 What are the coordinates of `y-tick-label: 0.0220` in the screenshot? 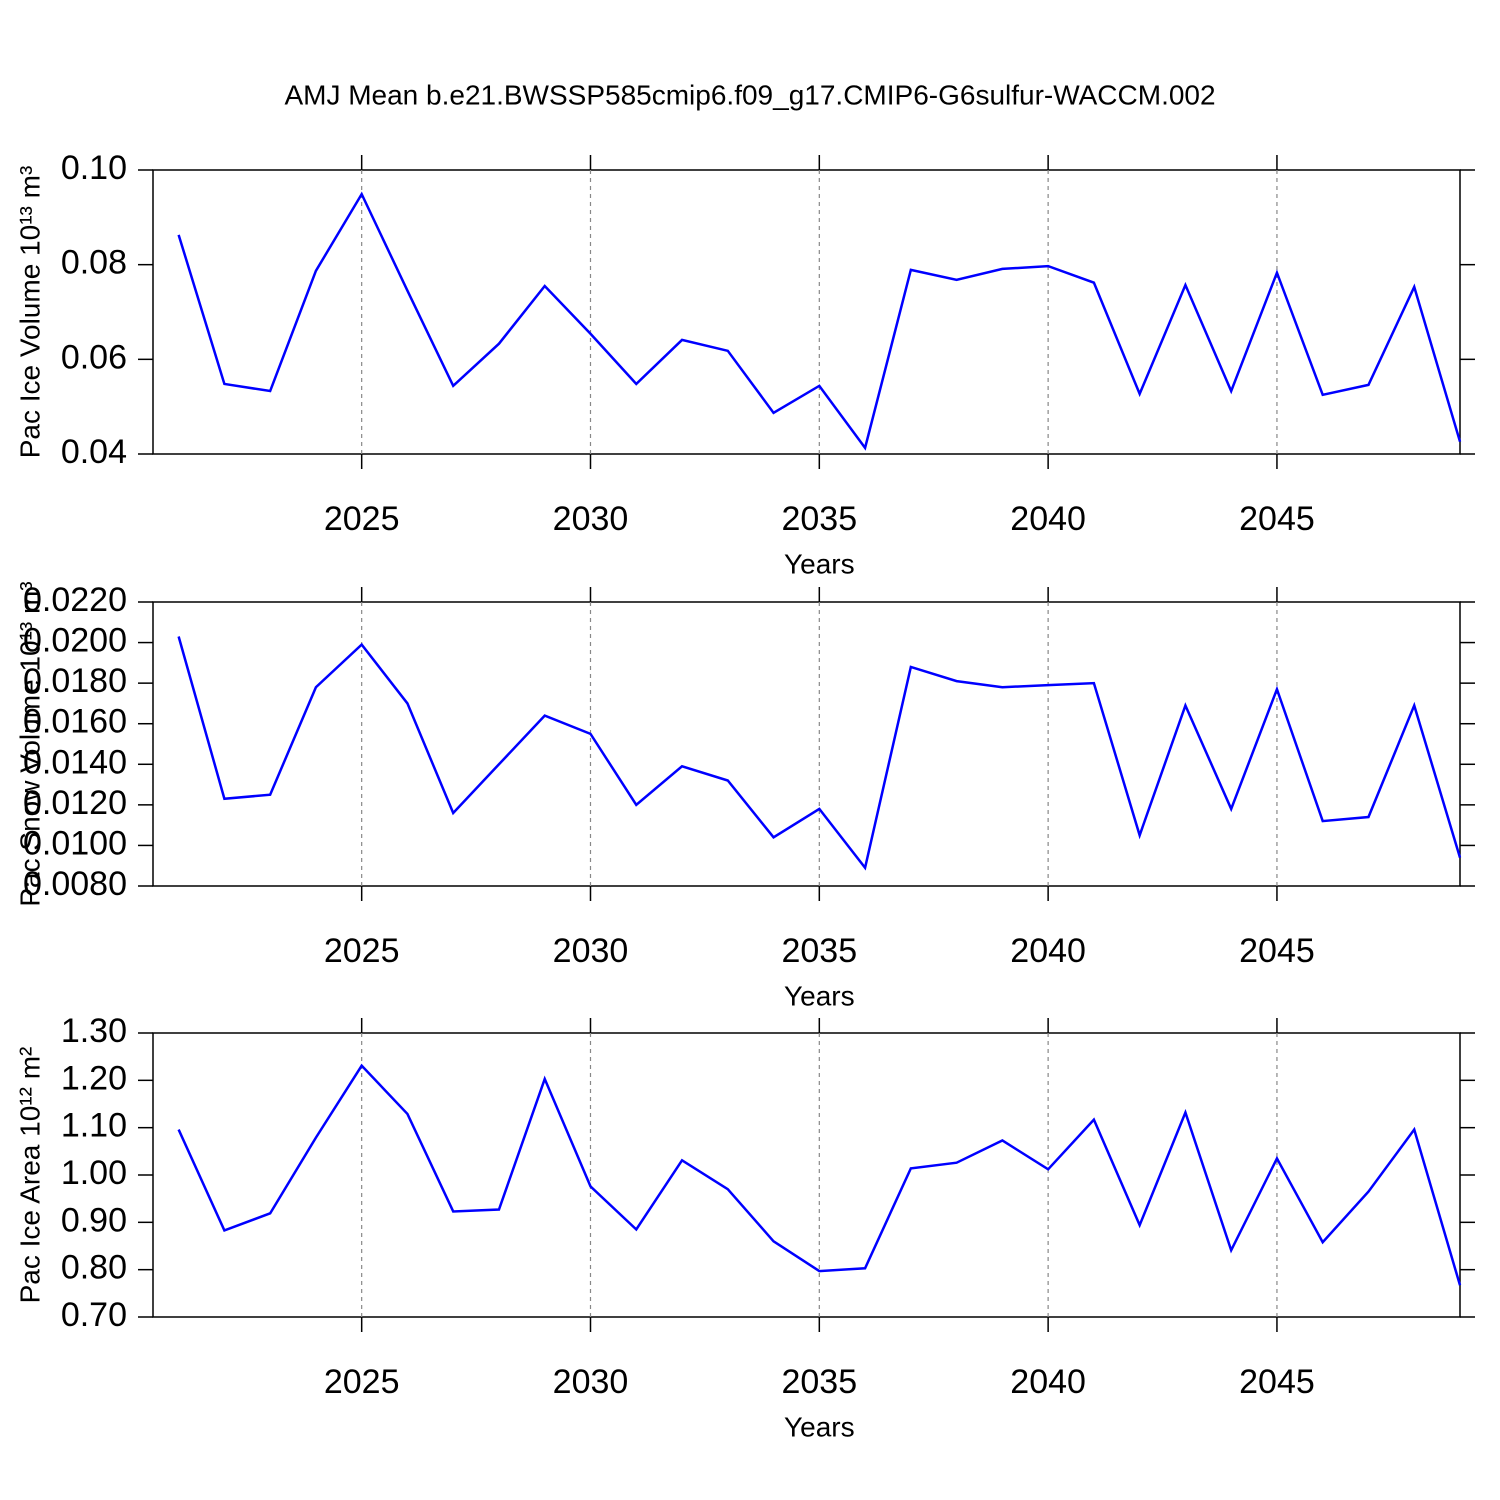 It's located at (75, 600).